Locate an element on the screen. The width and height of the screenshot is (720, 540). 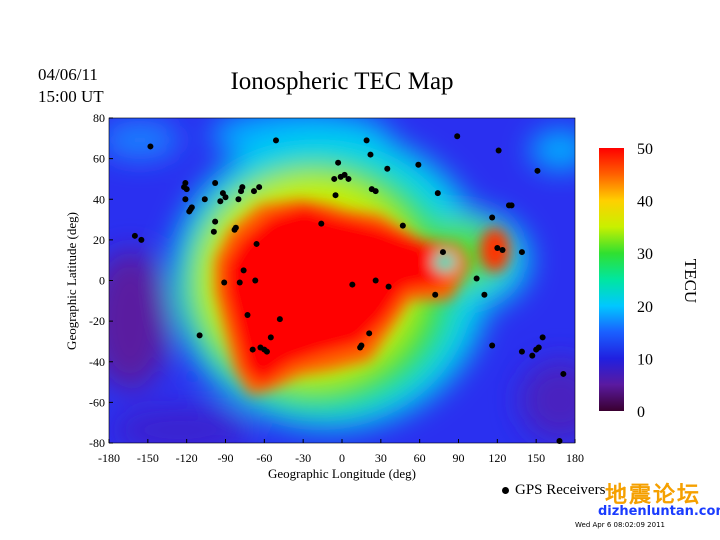
colorbar-tick-label: 10 is located at coordinates (645, 359).